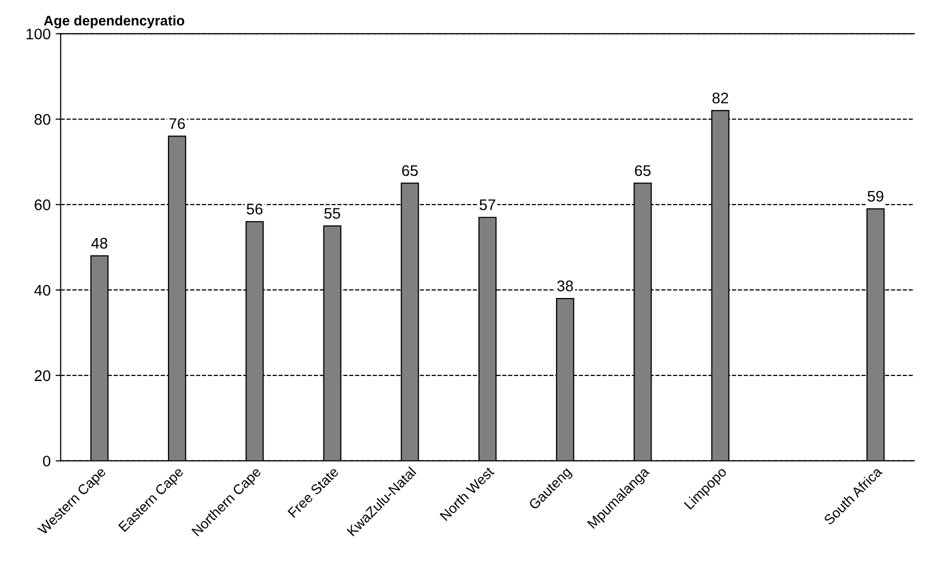 This screenshot has height=562, width=933. Describe the element at coordinates (488, 205) in the screenshot. I see `data-label: 57` at that location.